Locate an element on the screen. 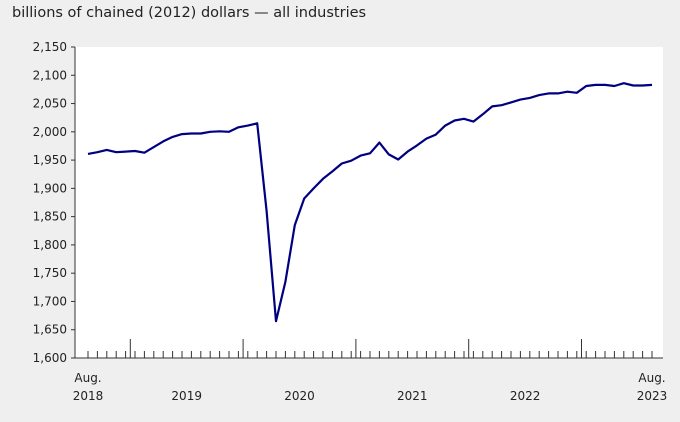  y-tick-label: 1,600 is located at coordinates (50, 358).